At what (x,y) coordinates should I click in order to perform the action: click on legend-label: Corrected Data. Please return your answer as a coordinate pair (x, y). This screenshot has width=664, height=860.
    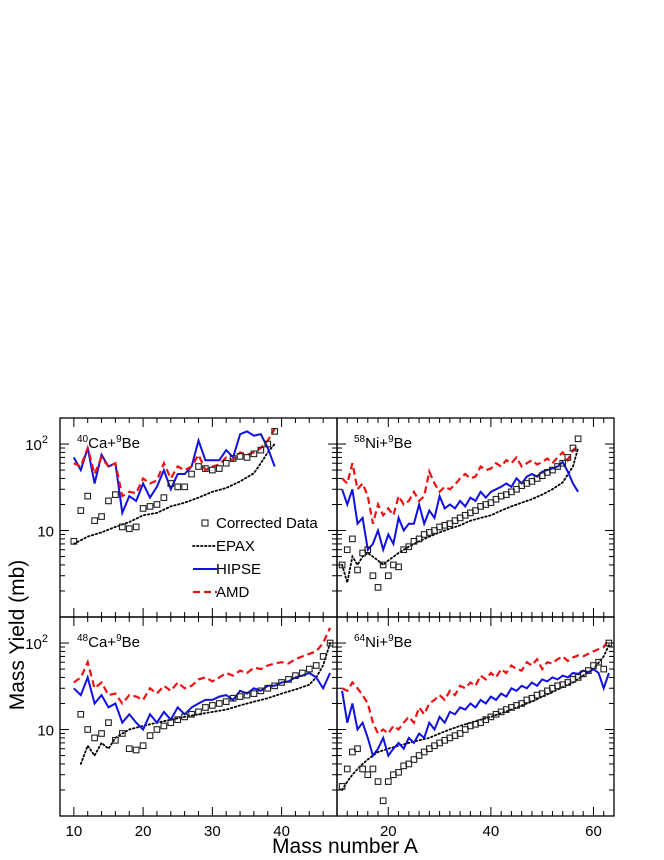
    Looking at the image, I should click on (267, 523).